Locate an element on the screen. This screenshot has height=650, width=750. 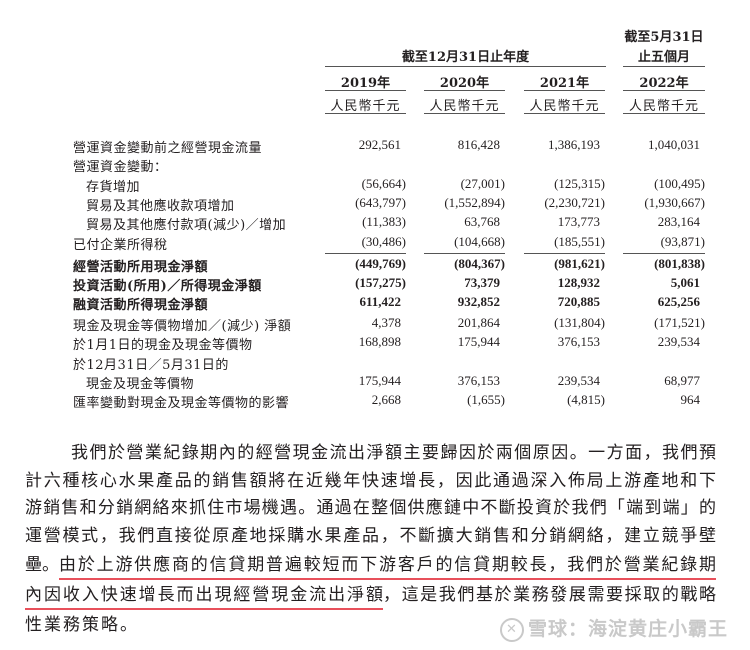
cell-value: 175,944 is located at coordinates (478, 341).